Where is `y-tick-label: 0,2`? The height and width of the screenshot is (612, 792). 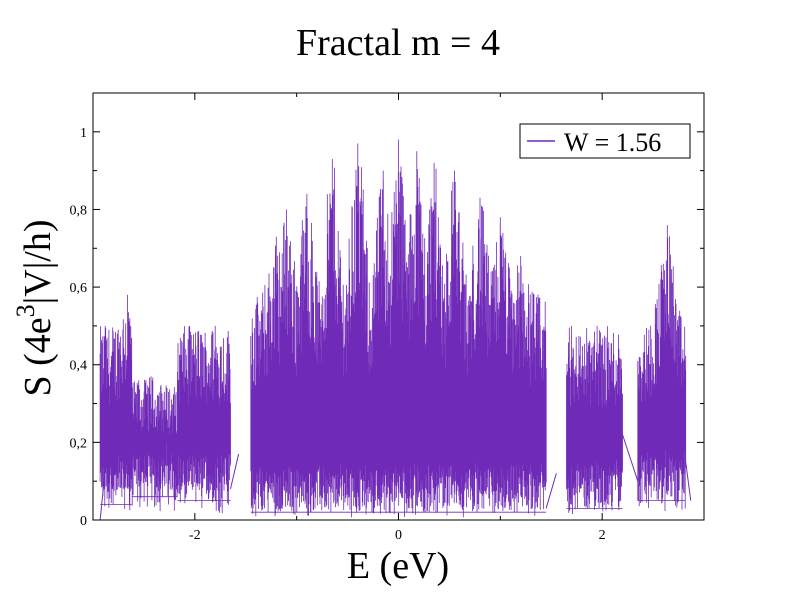 y-tick-label: 0,2 is located at coordinates (79, 443).